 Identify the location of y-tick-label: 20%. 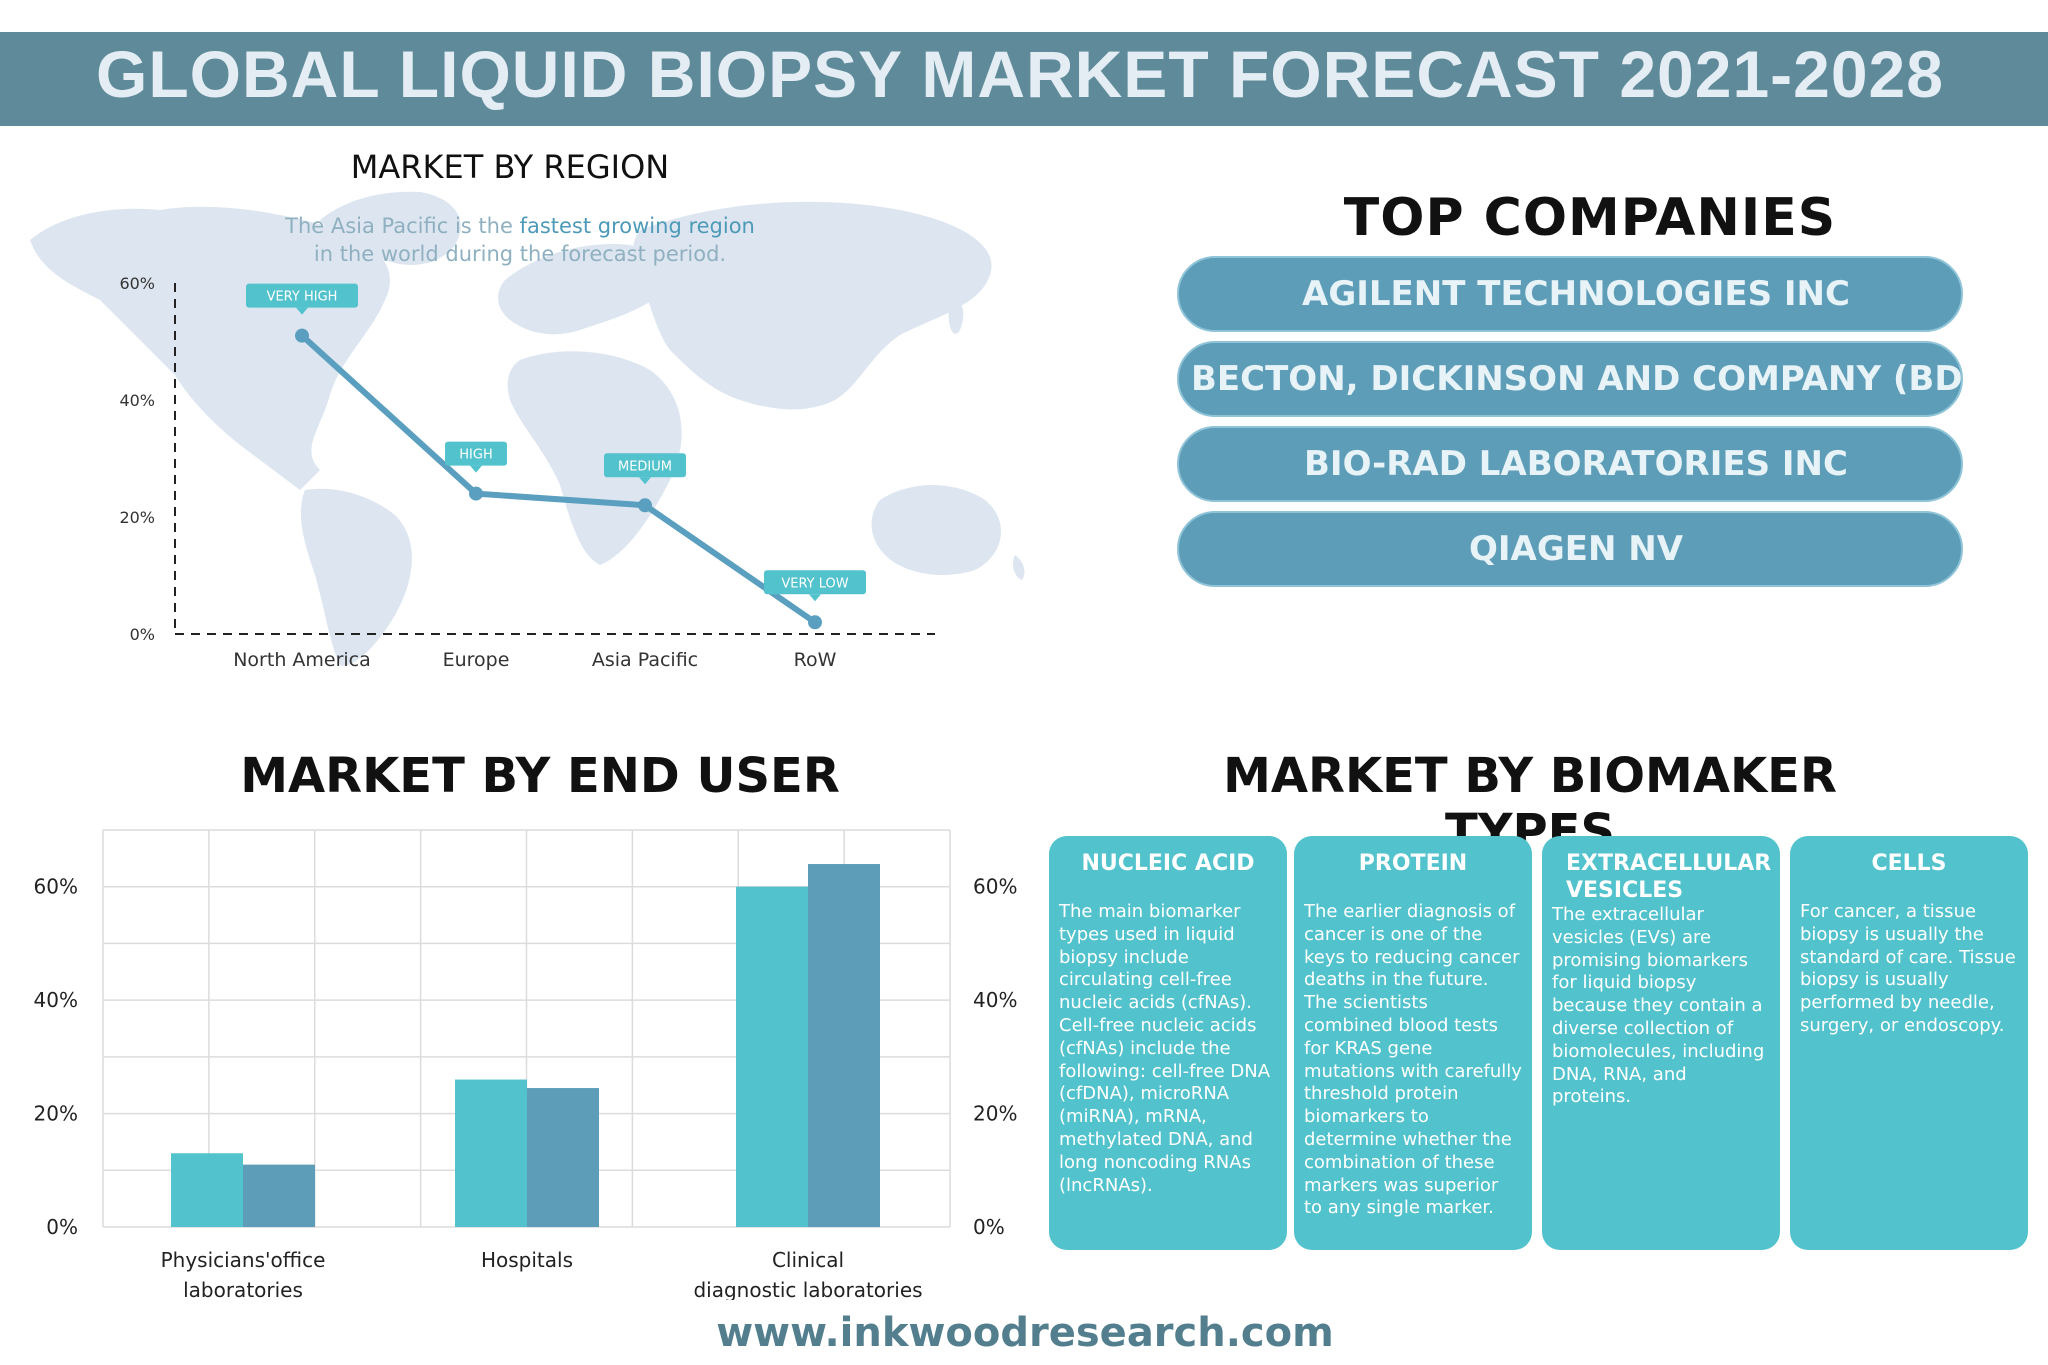
(137, 517).